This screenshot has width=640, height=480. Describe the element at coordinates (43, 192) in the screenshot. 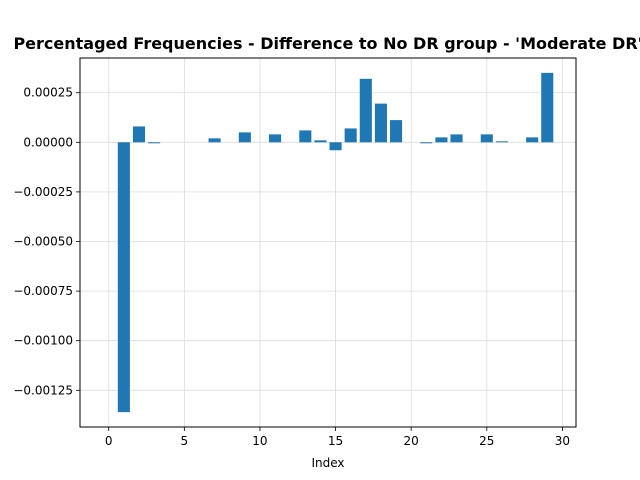

I see `y-tick-label: −0.00025` at that location.